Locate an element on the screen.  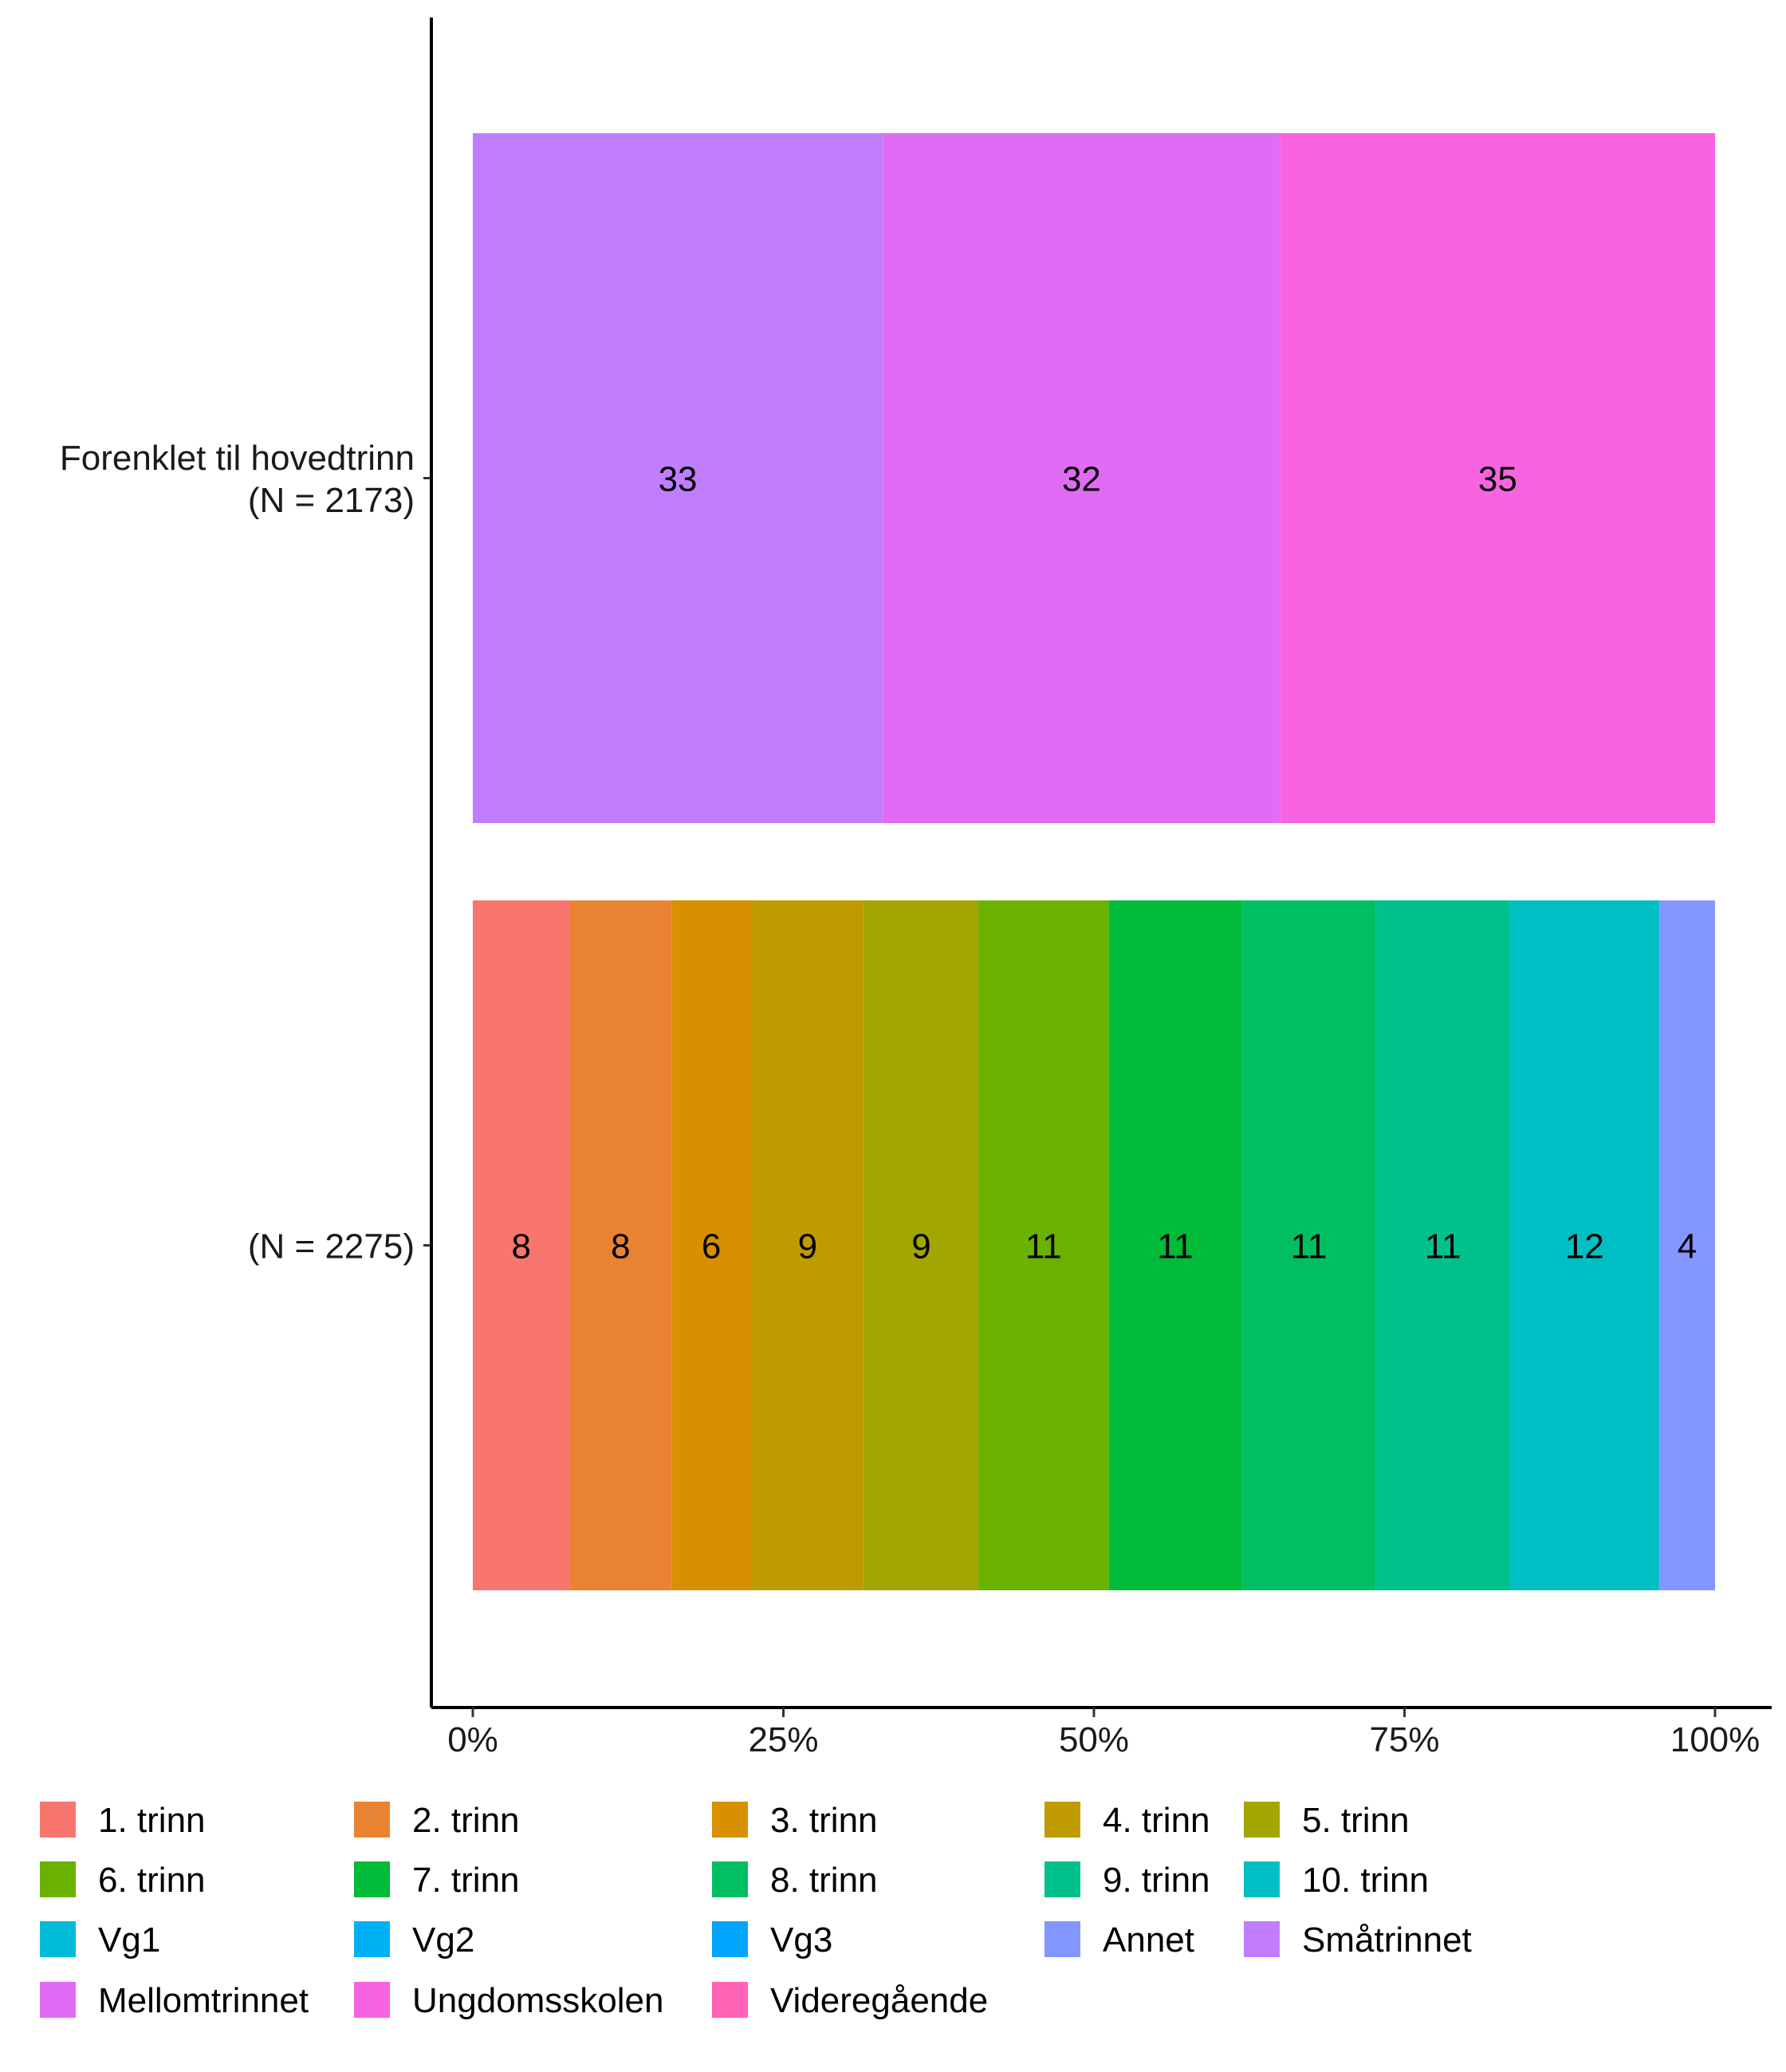
legend-item-vg2: Vg2 is located at coordinates (414, 1940).